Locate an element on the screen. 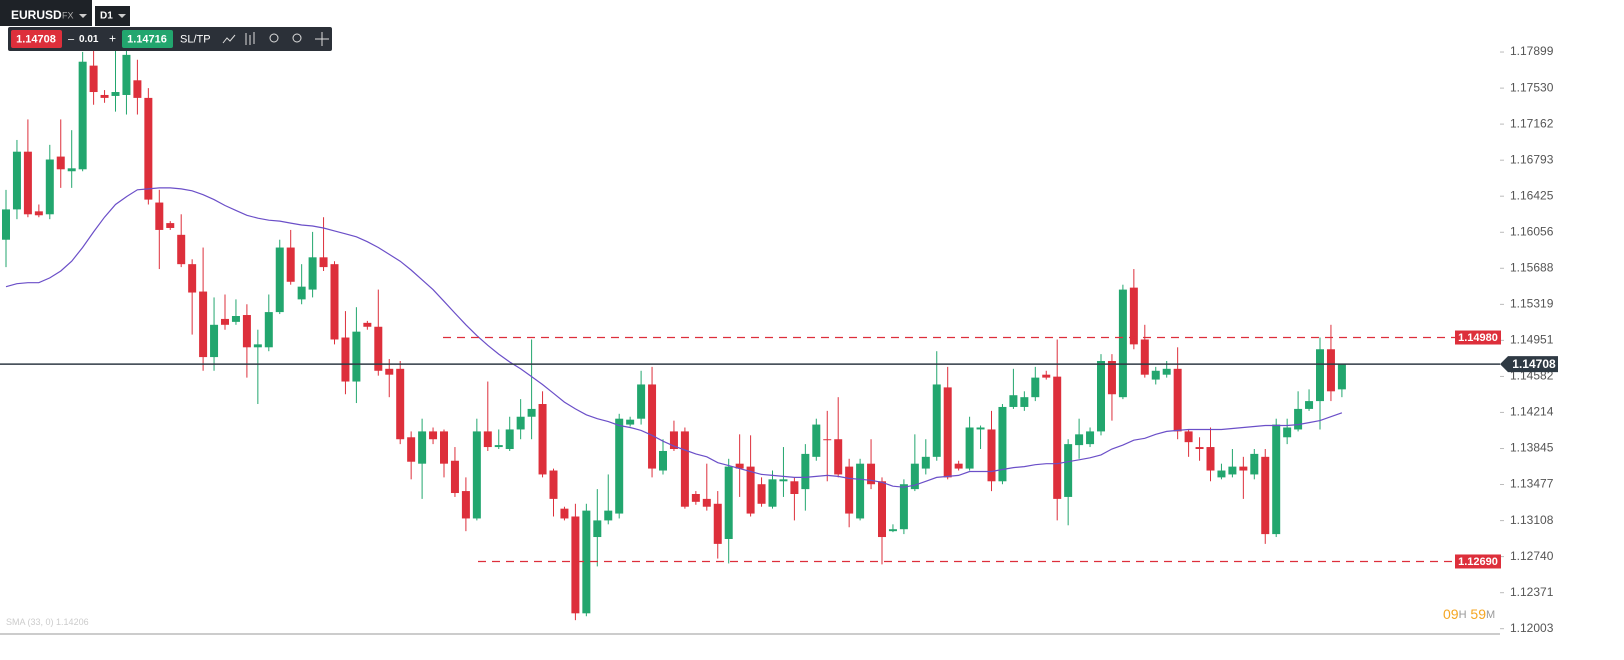  y-tick-label: 1.12740 is located at coordinates (1532, 556).